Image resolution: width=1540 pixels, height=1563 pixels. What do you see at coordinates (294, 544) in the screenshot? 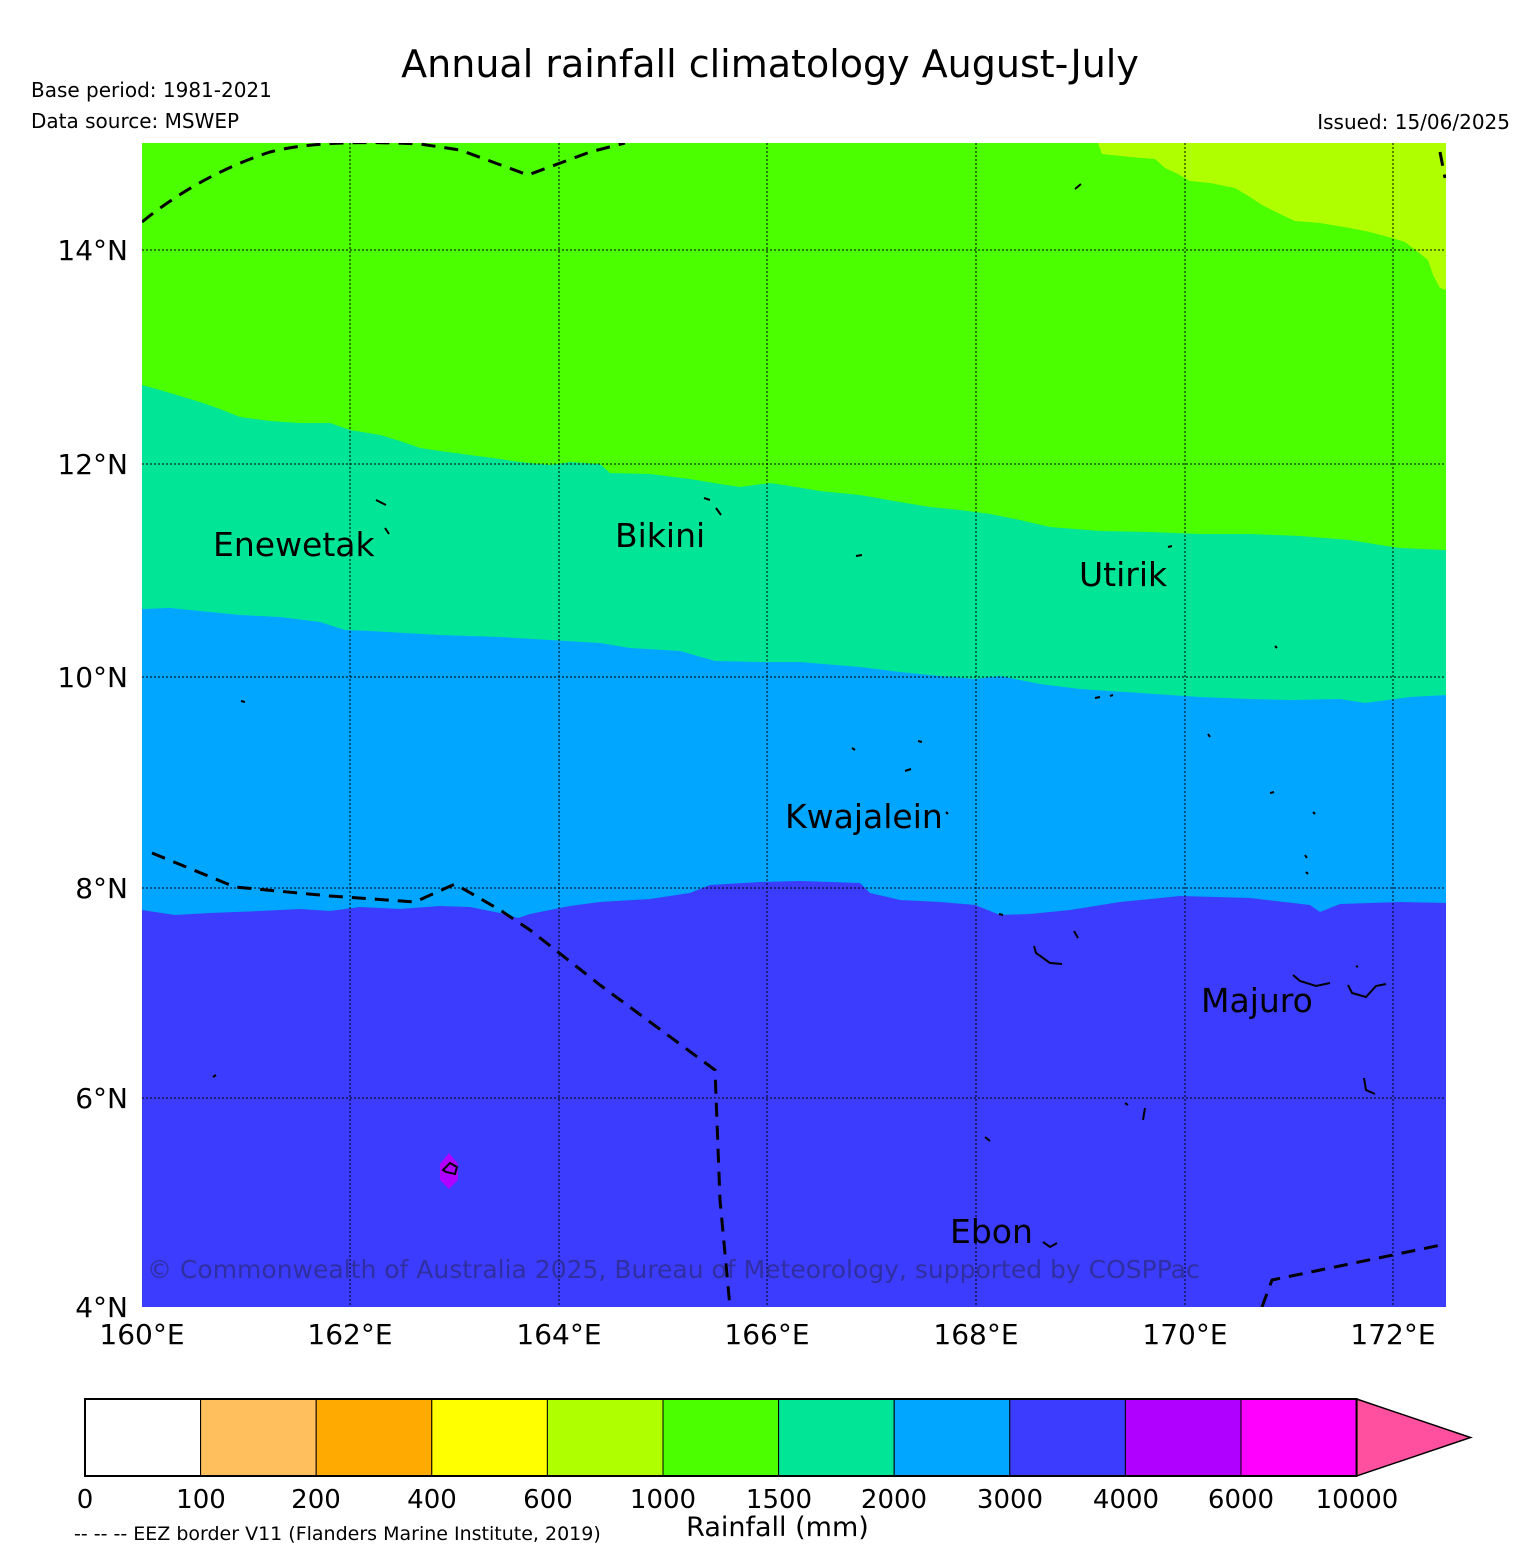
I see `place-enewetak: Enewetak` at bounding box center [294, 544].